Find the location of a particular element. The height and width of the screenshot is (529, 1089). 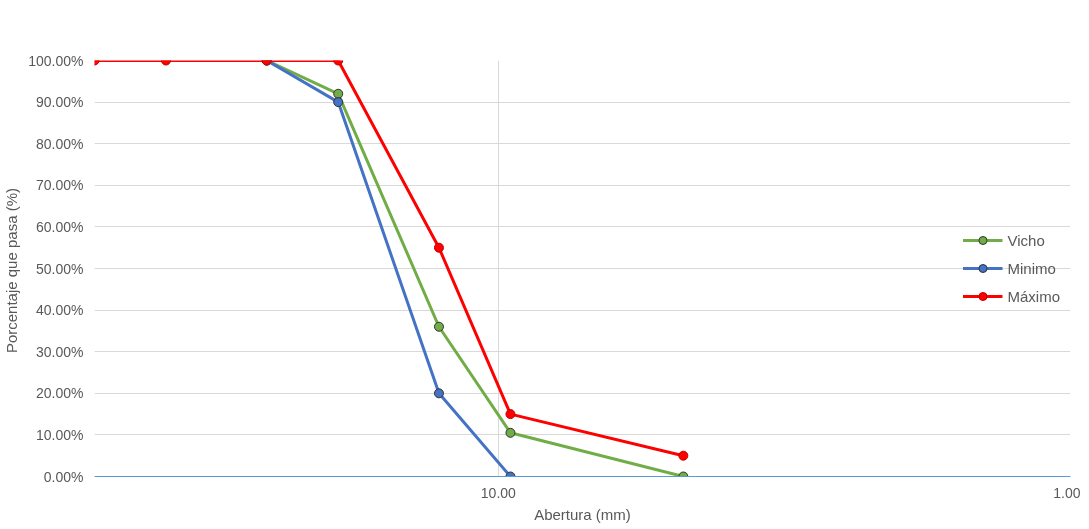

y-axis-title: Porcentaje que pasa (%) is located at coordinates (12, 271).